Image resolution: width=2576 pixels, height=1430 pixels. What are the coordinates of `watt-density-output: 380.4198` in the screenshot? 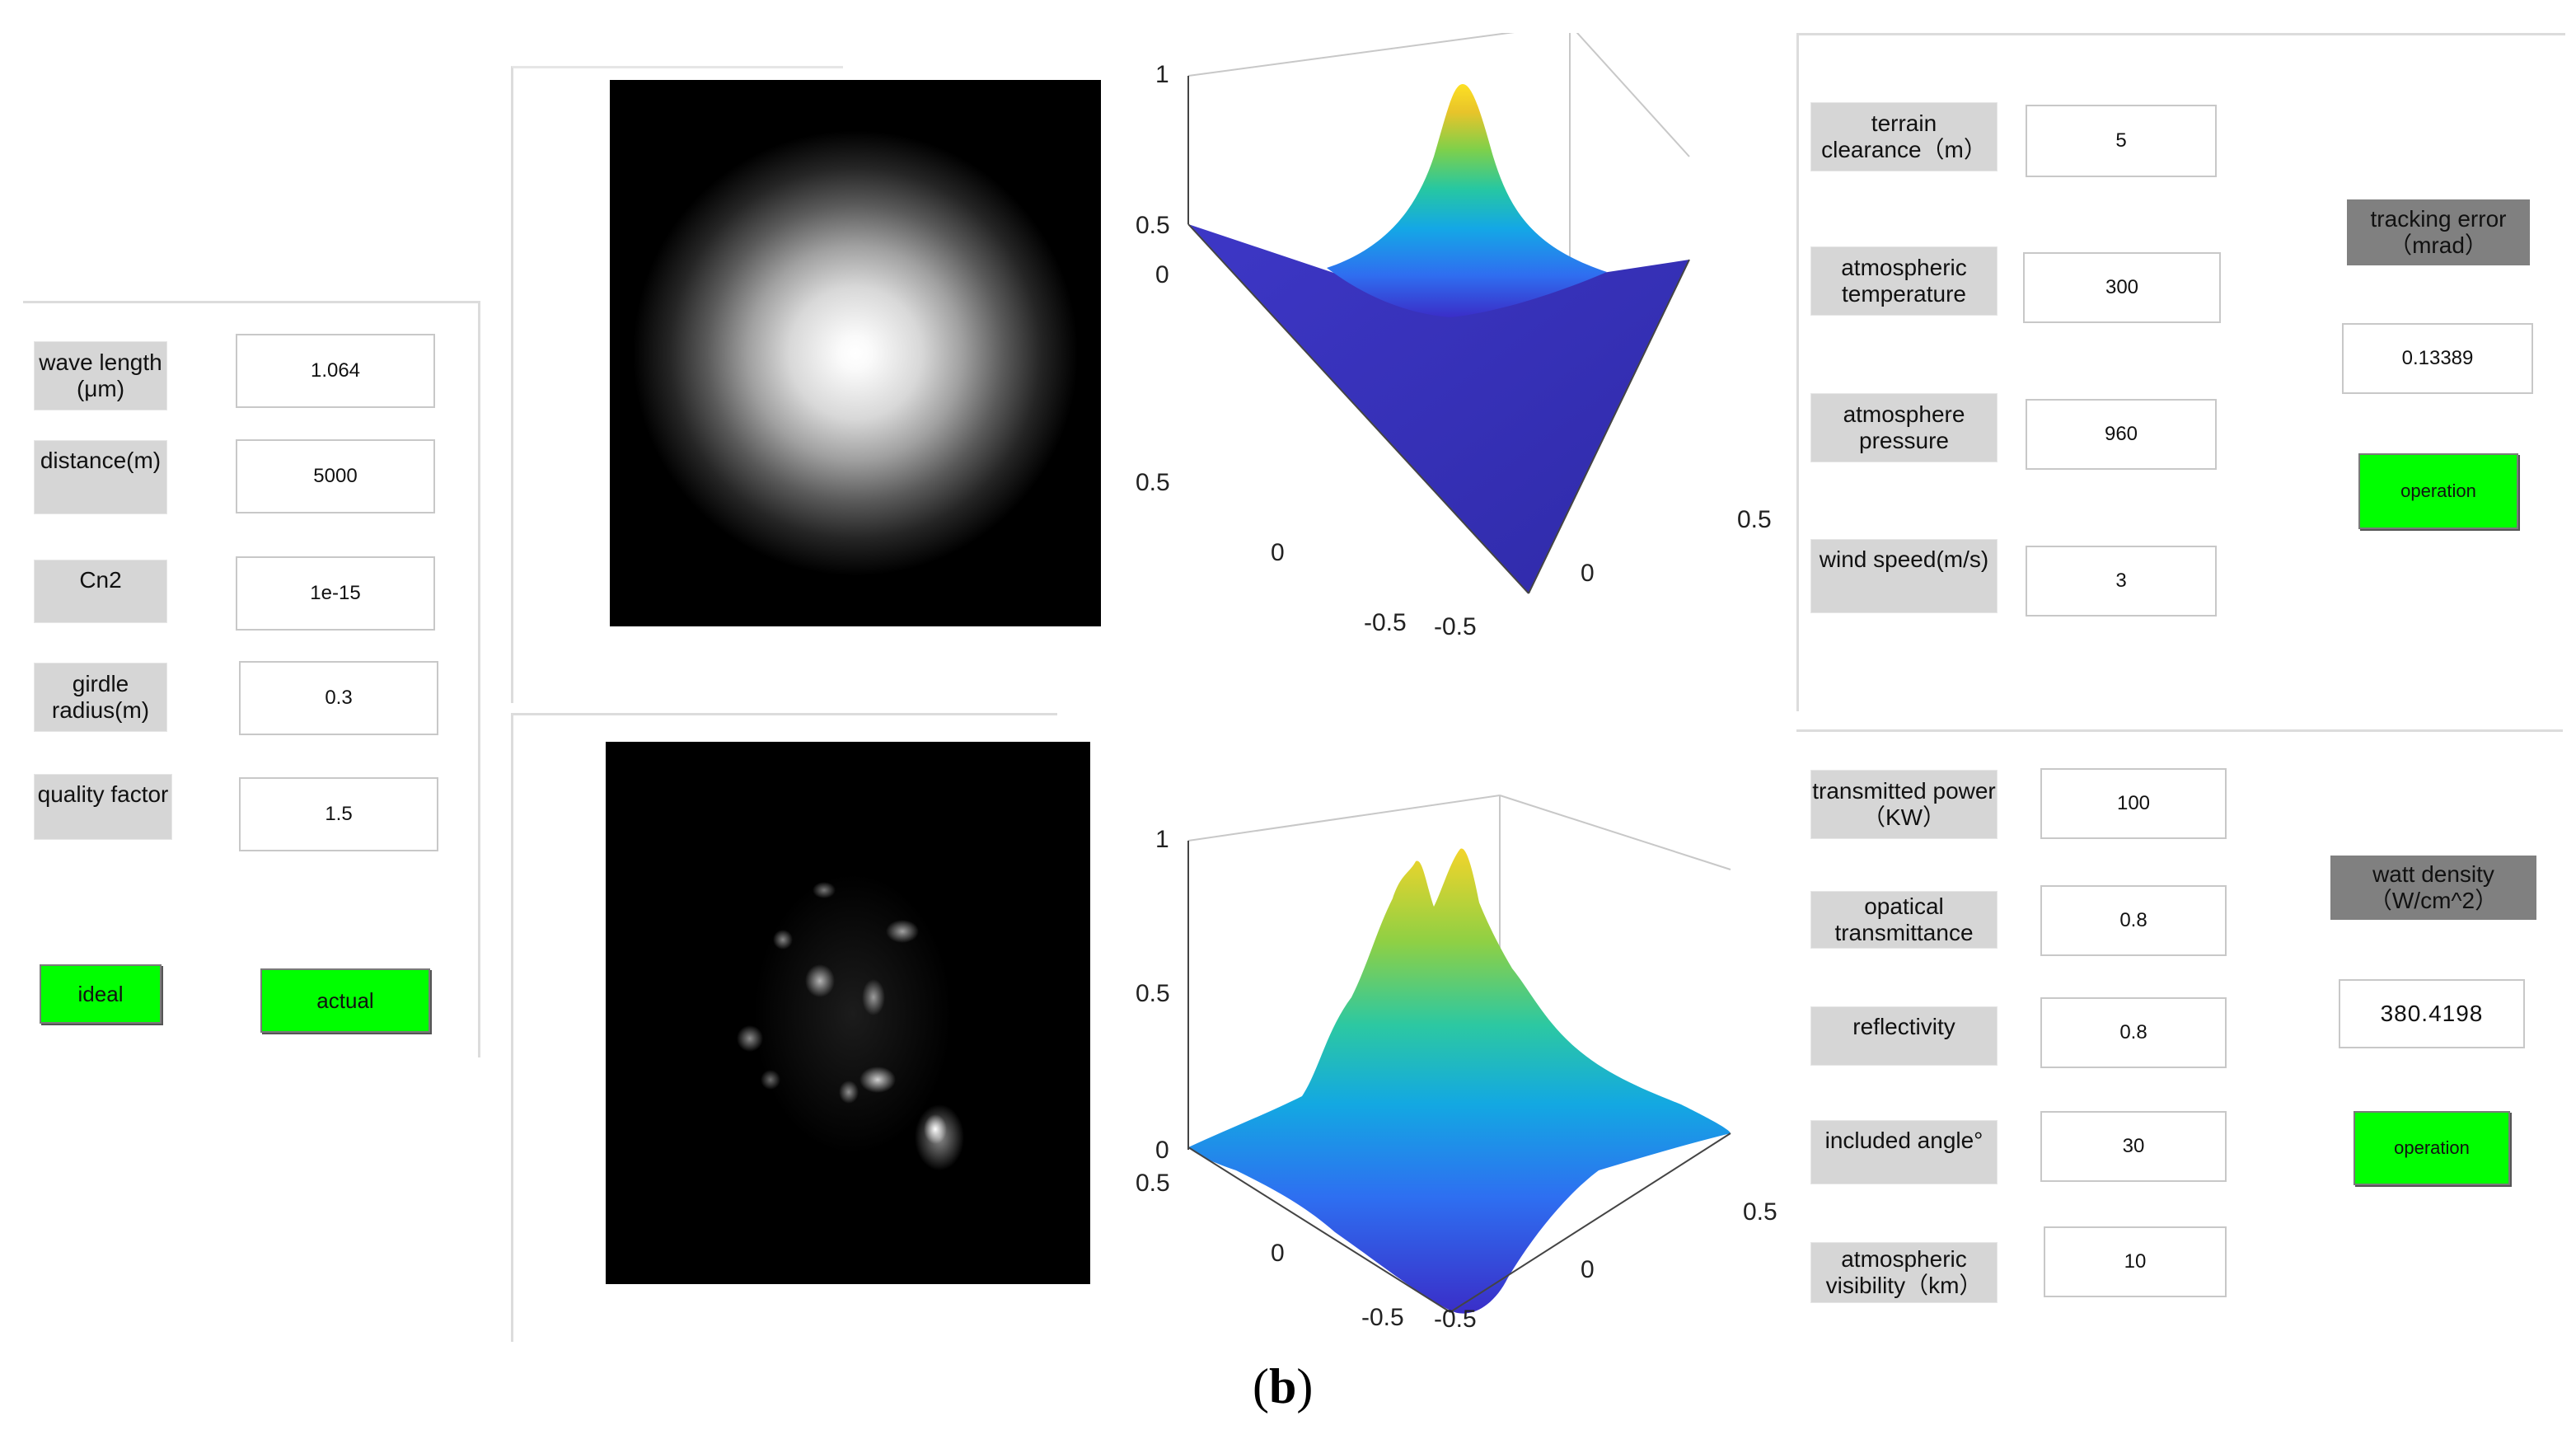 It's located at (2432, 1014).